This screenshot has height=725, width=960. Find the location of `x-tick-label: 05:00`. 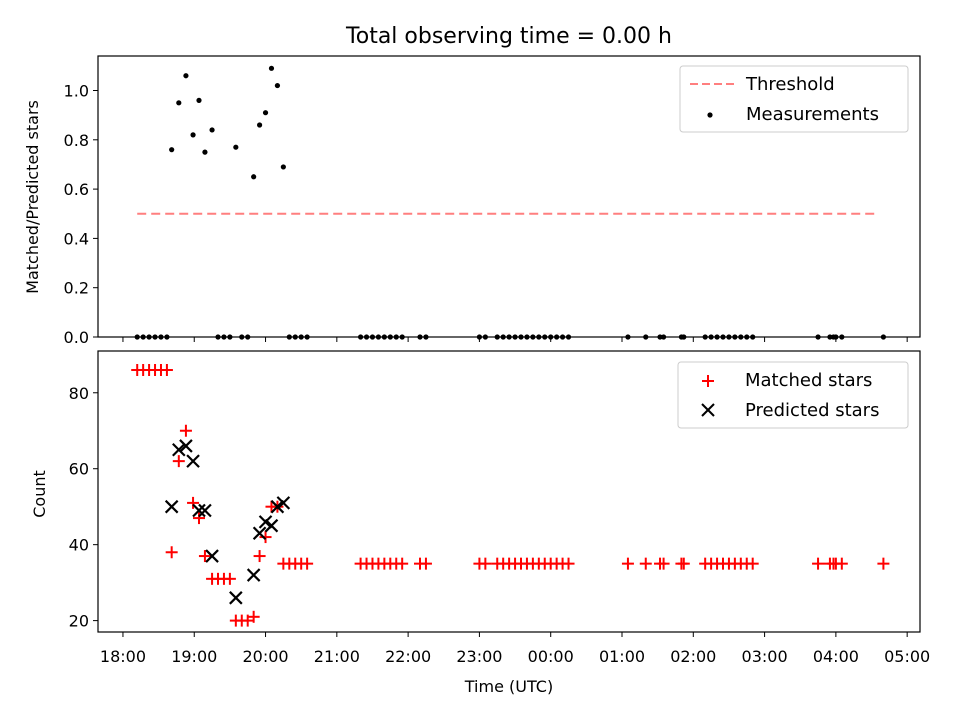

x-tick-label: 05:00 is located at coordinates (907, 656).